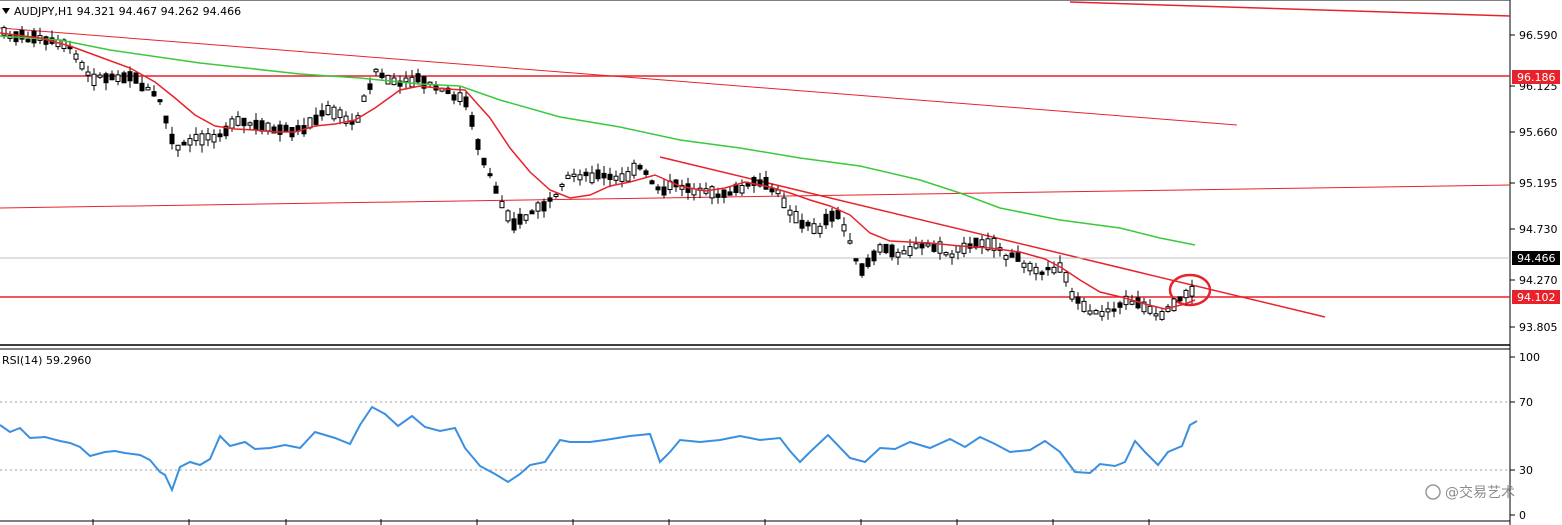 This screenshot has width=1562, height=525. What do you see at coordinates (1529, 357) in the screenshot?
I see `rsi-tick: 100` at bounding box center [1529, 357].